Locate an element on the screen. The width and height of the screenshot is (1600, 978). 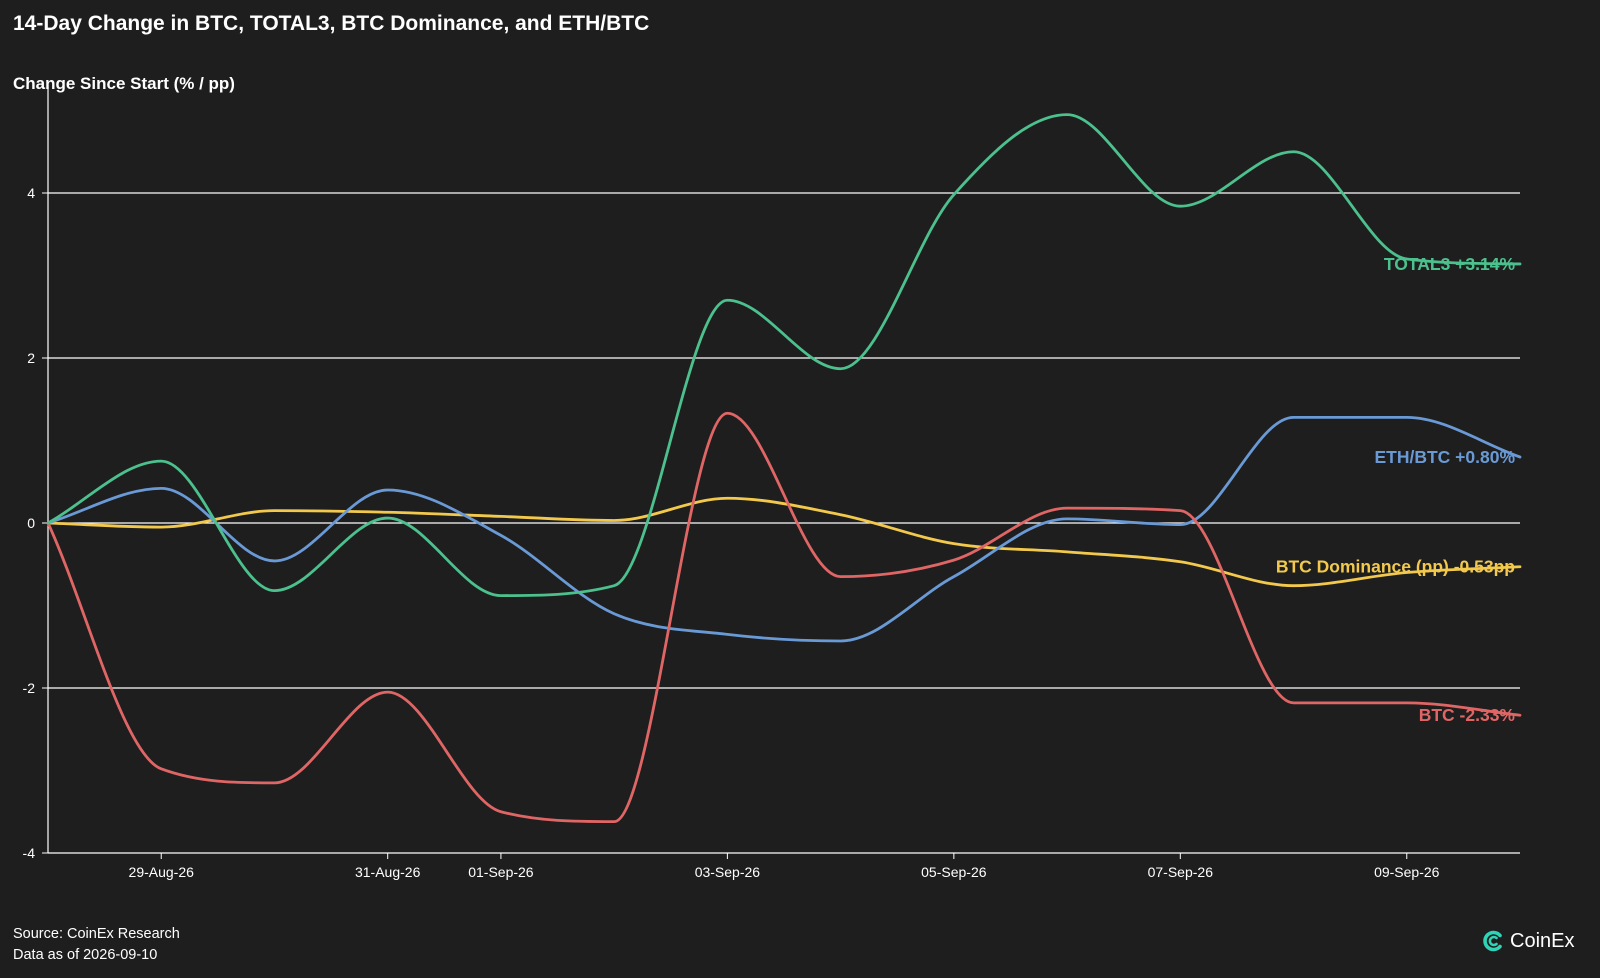
source-note: Source: CoinEx Research is located at coordinates (96, 934).